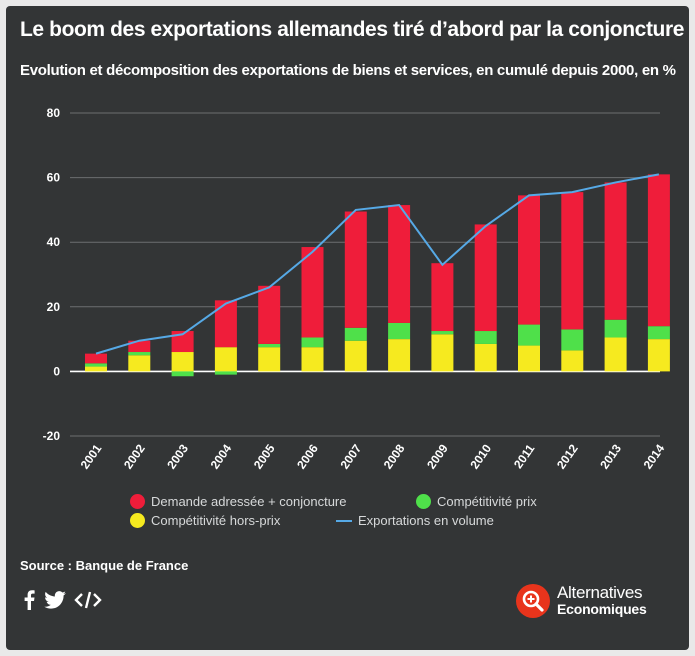 This screenshot has width=695, height=656. I want to click on x-tick-label: 2011, so click(524, 456).